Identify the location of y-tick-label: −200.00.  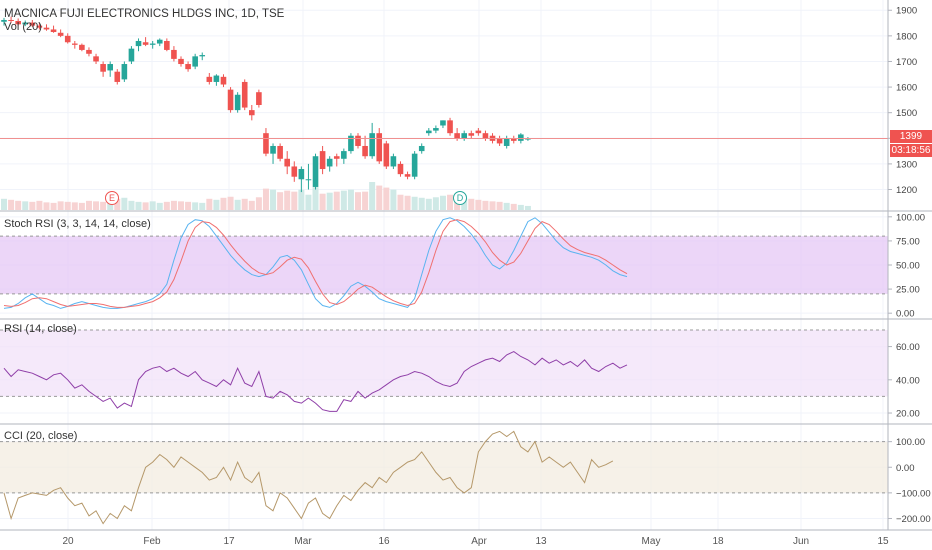
(913, 519).